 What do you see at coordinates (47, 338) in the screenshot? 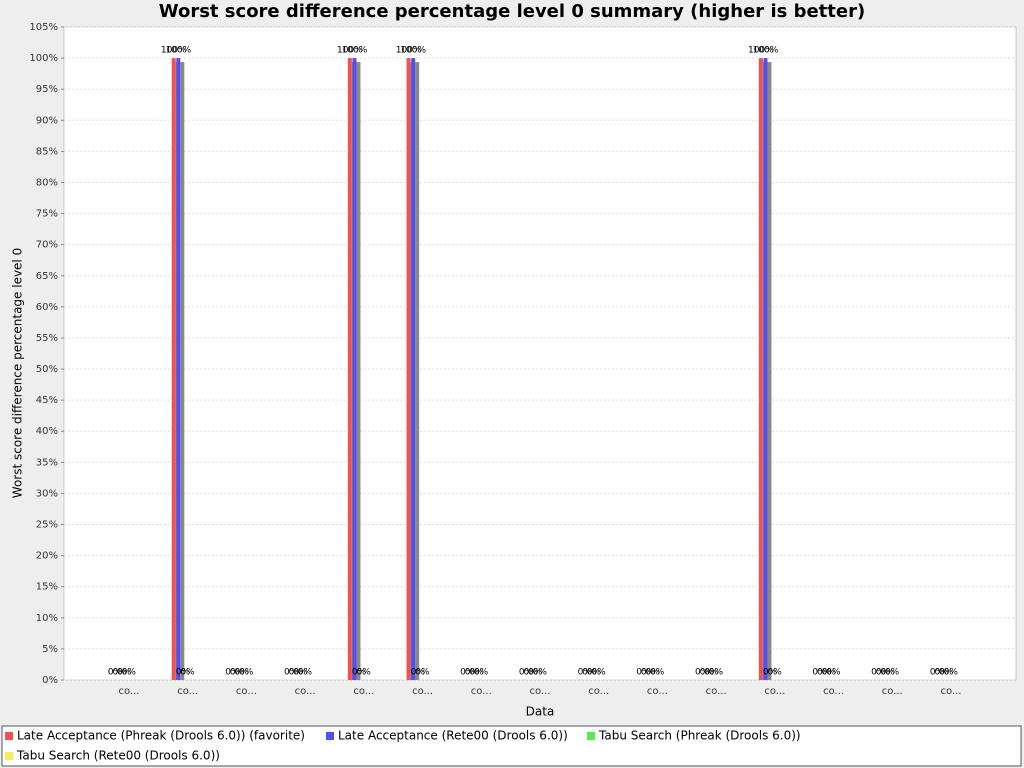
I see `y-tick-label: 55%` at bounding box center [47, 338].